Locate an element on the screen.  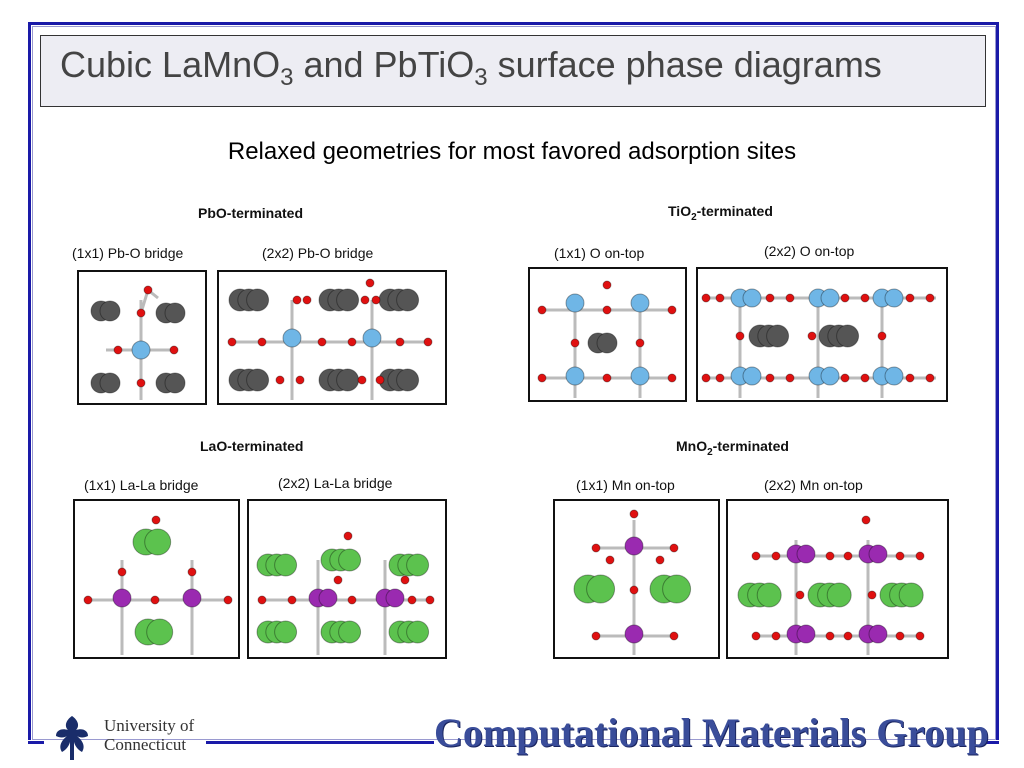
footer-line-left is located at coordinates (36, 742).